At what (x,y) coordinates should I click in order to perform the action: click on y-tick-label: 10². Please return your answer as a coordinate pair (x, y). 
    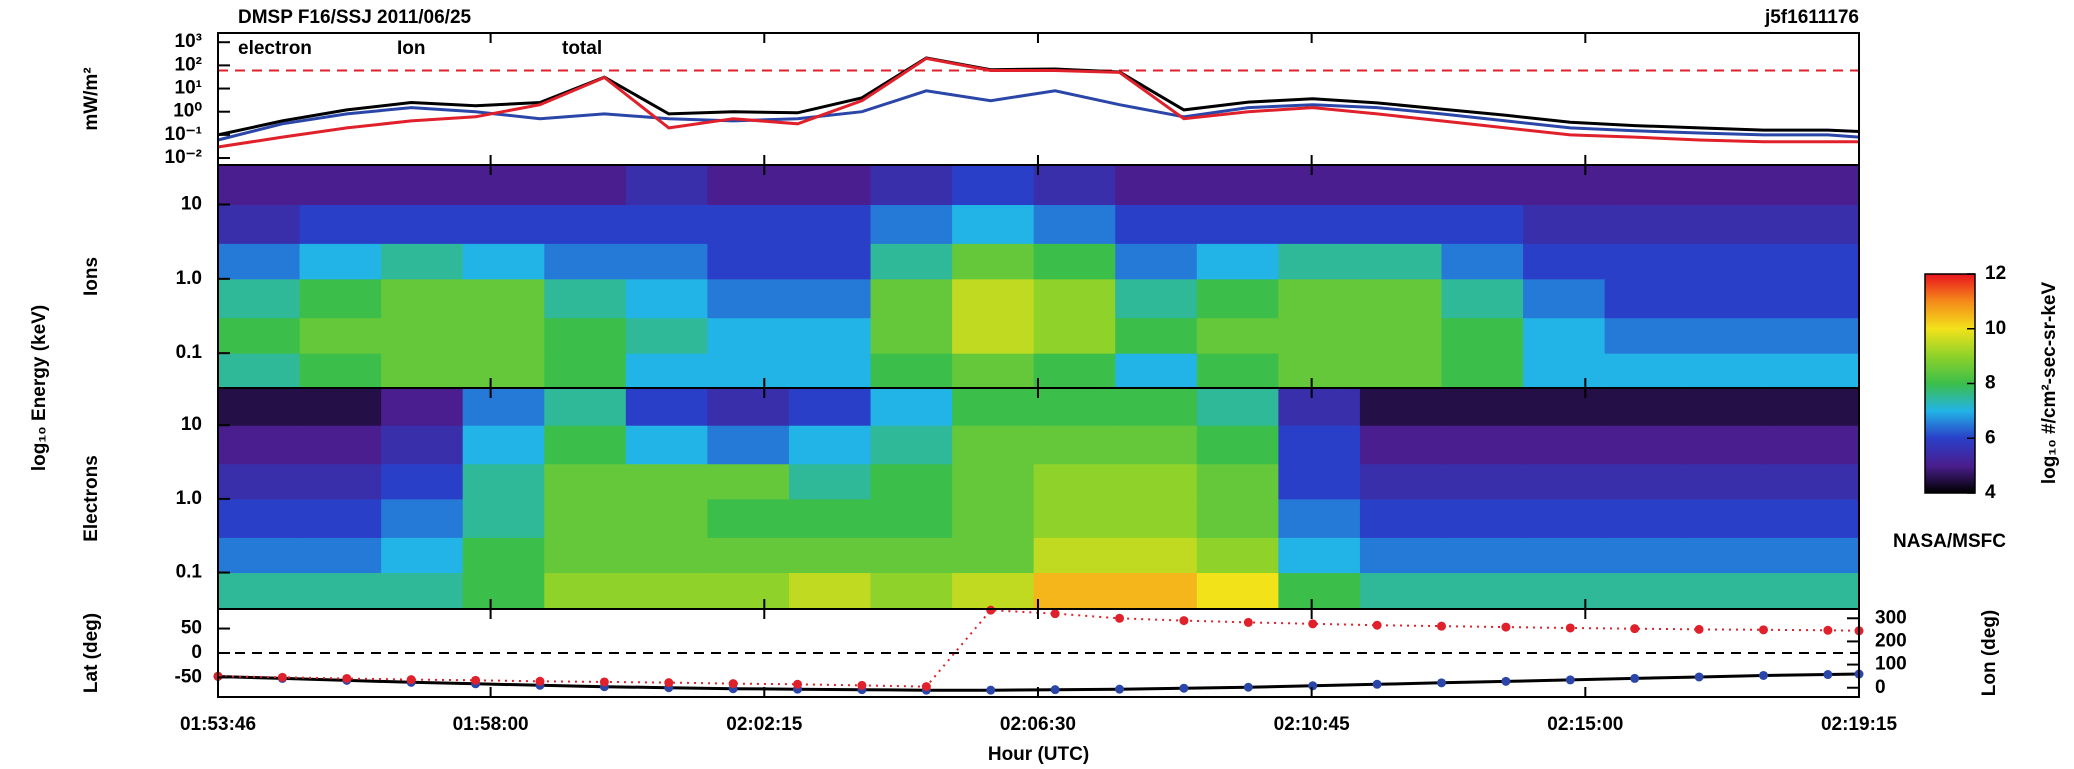
    Looking at the image, I should click on (188, 64).